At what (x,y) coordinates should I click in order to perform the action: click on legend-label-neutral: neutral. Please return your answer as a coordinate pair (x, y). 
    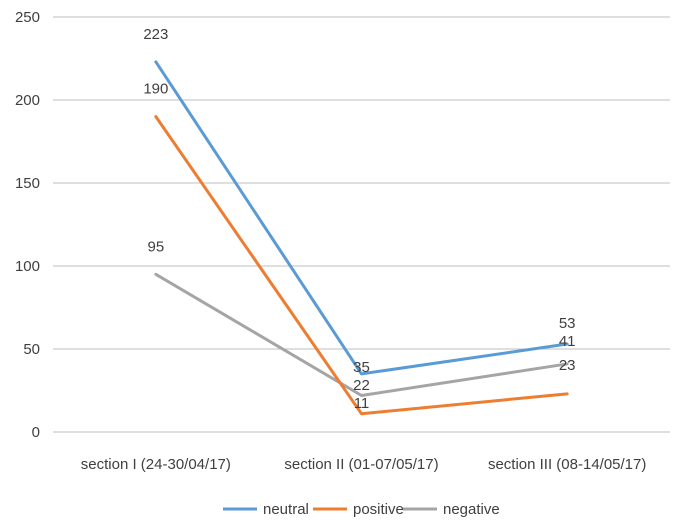
    Looking at the image, I should click on (286, 509).